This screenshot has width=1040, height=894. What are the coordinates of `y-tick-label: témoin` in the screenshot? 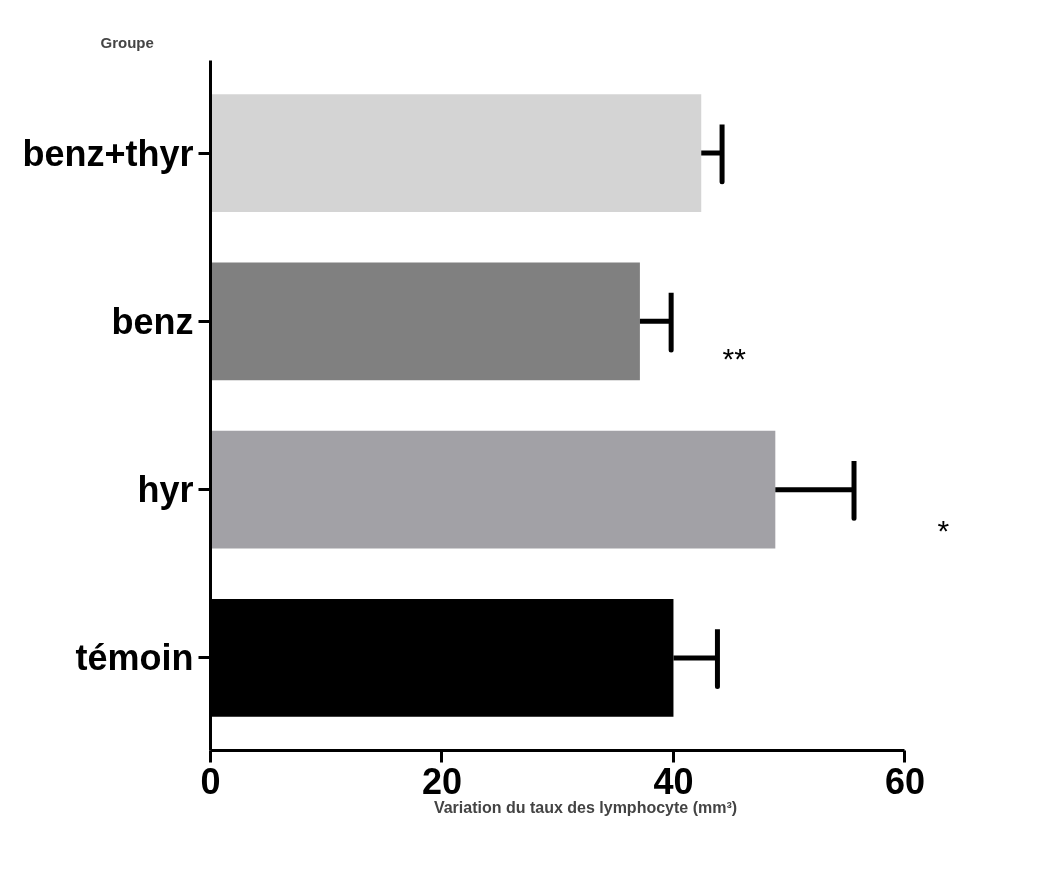 It's located at (134, 658).